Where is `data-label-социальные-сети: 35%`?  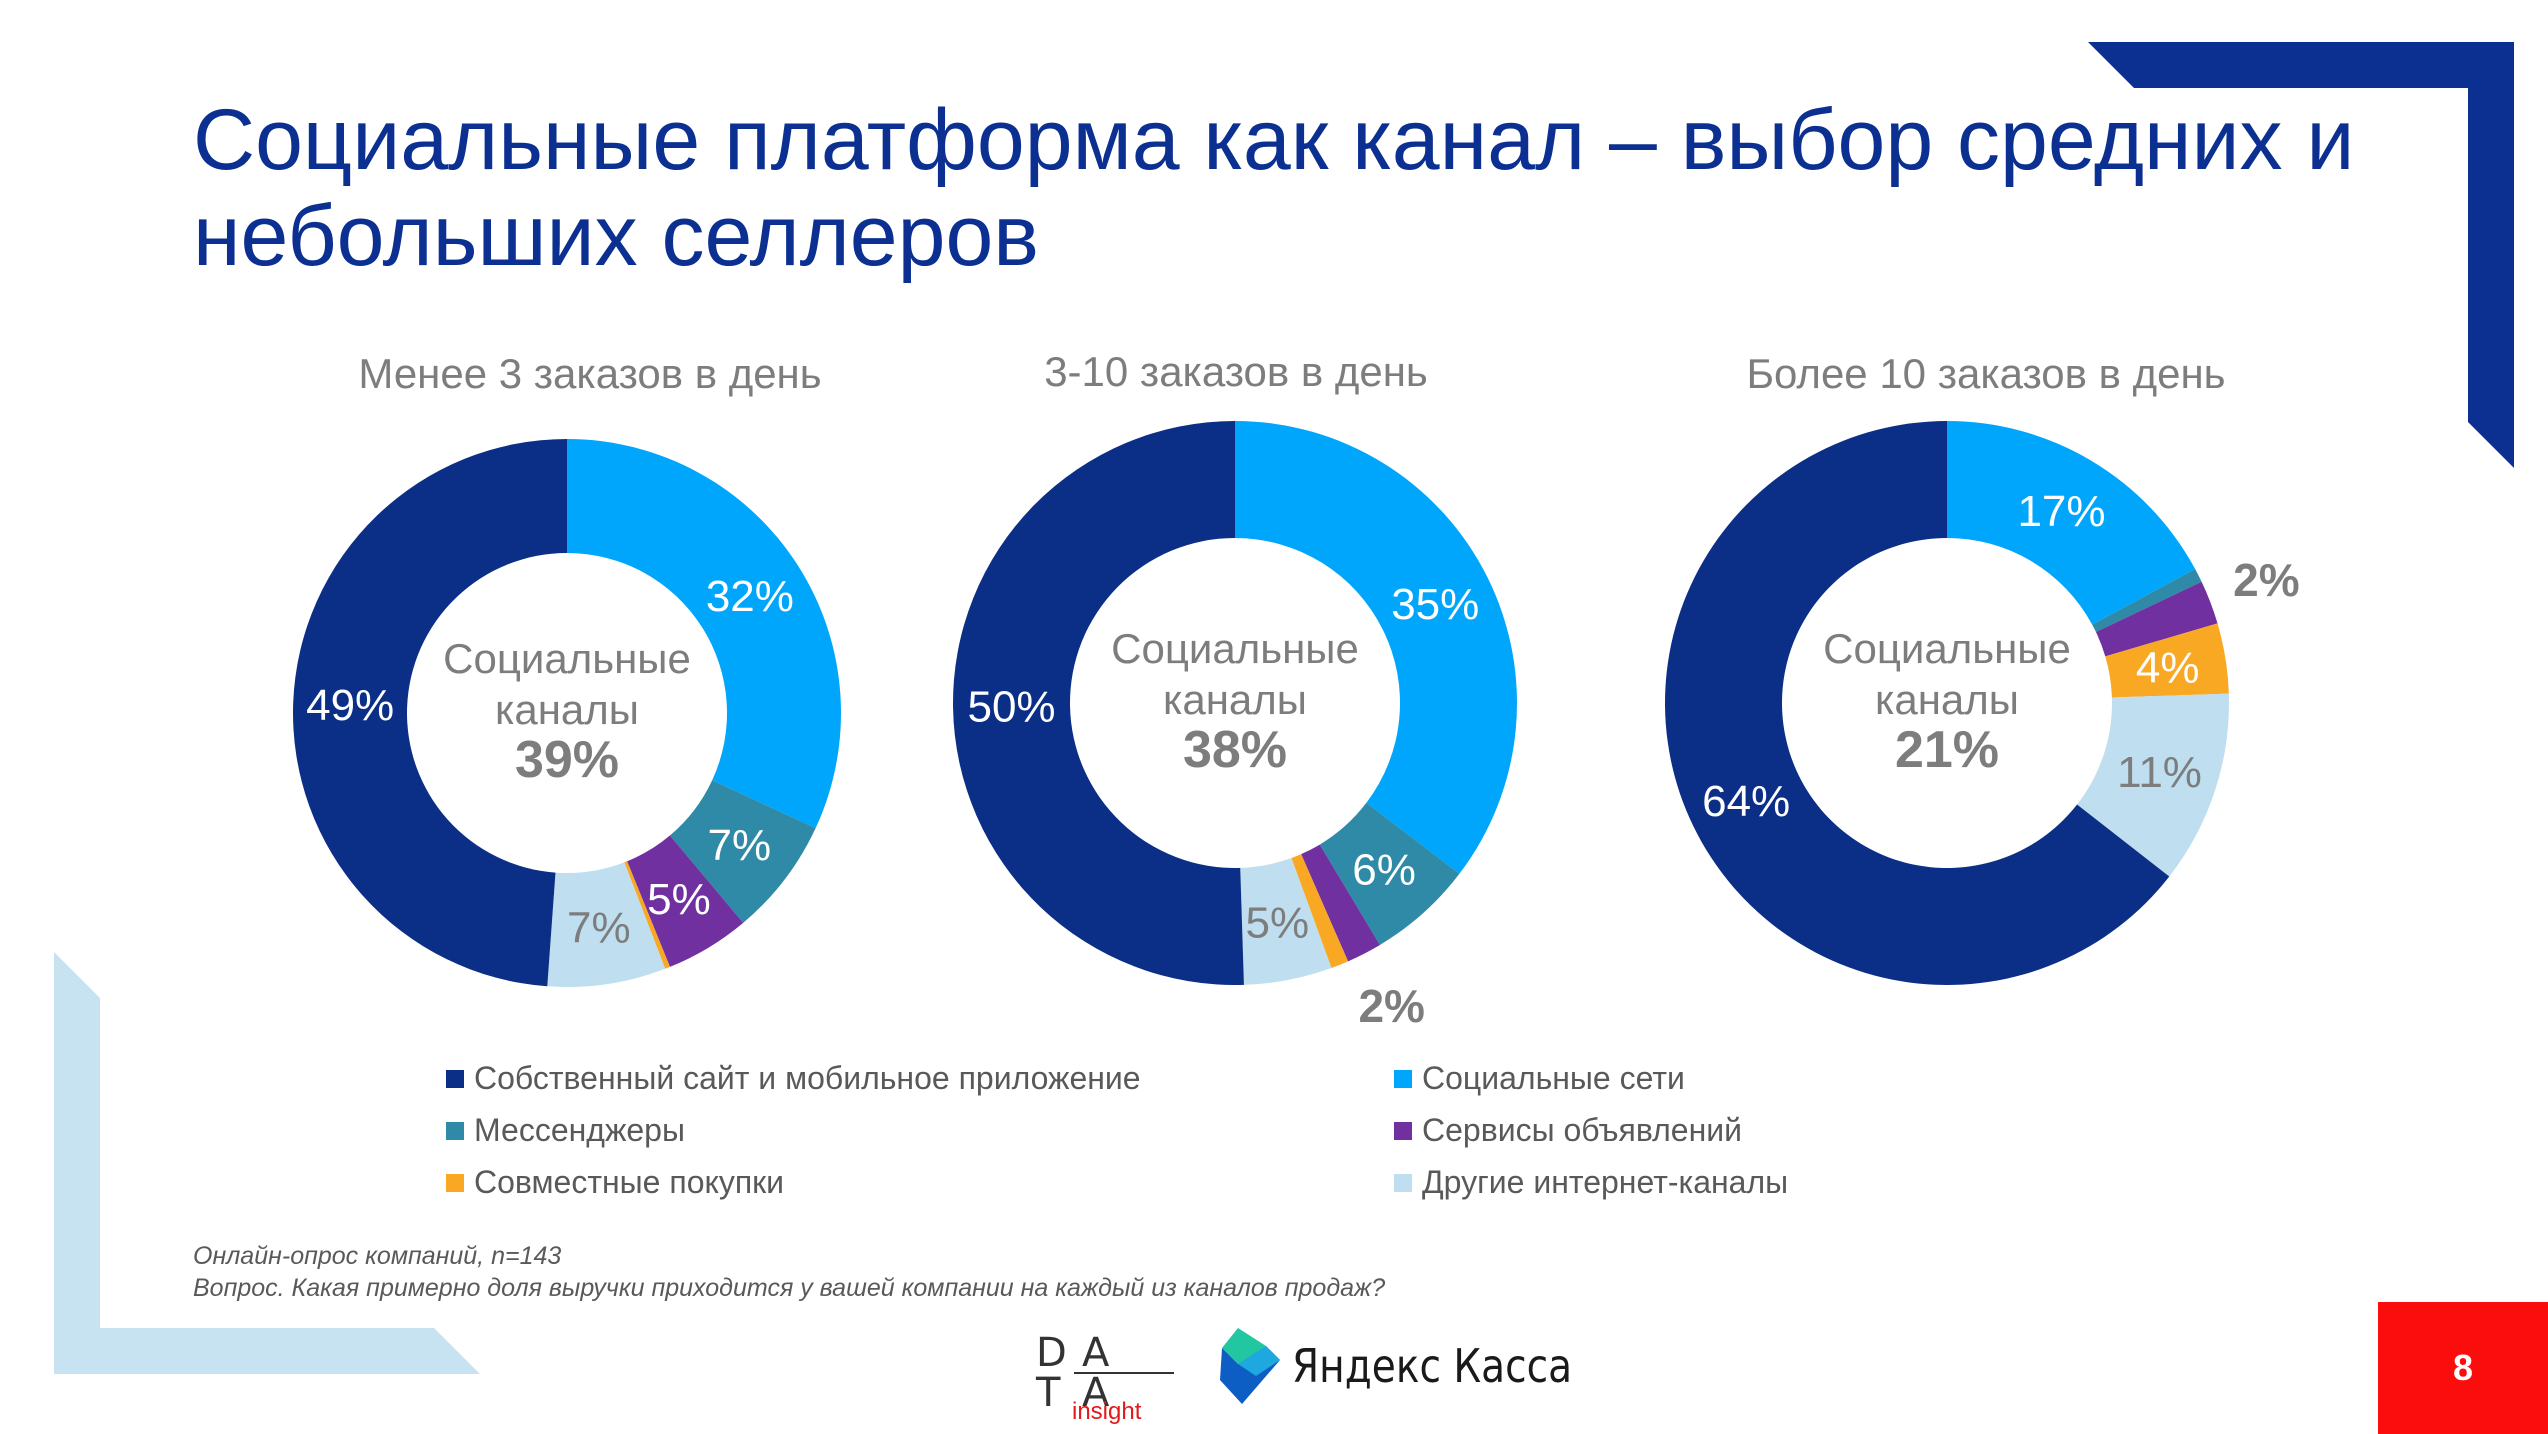
data-label-социальные-сети: 35% is located at coordinates (1435, 604).